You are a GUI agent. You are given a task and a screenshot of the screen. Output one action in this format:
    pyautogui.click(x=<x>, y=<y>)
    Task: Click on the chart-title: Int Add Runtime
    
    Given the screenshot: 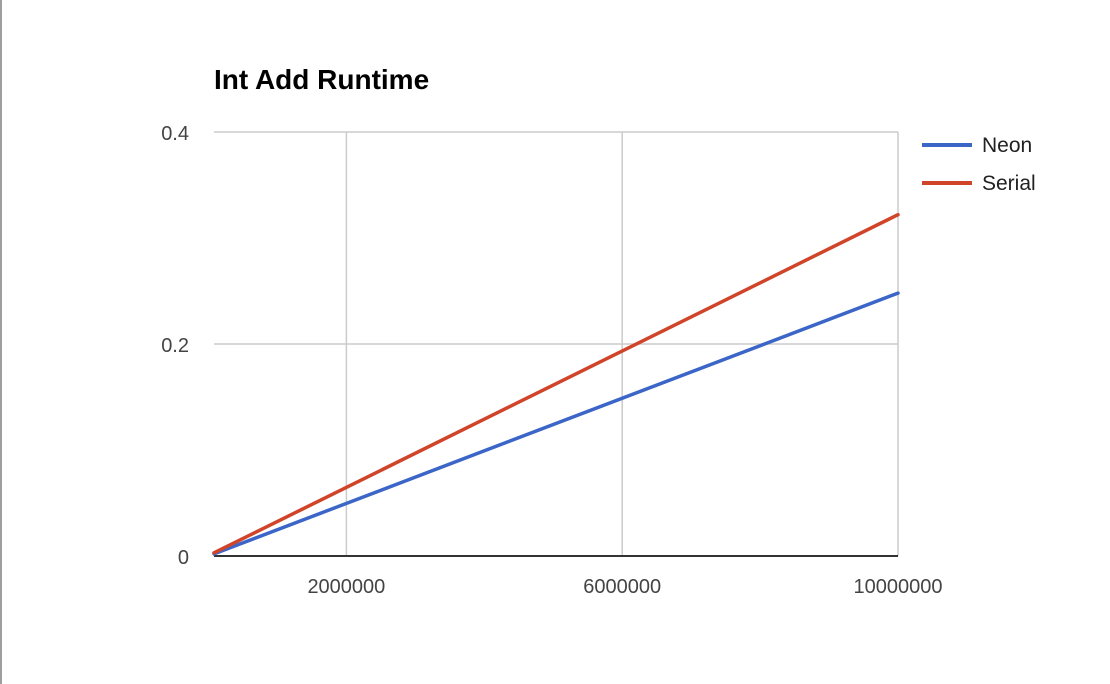 What is the action you would take?
    pyautogui.click(x=321, y=79)
    